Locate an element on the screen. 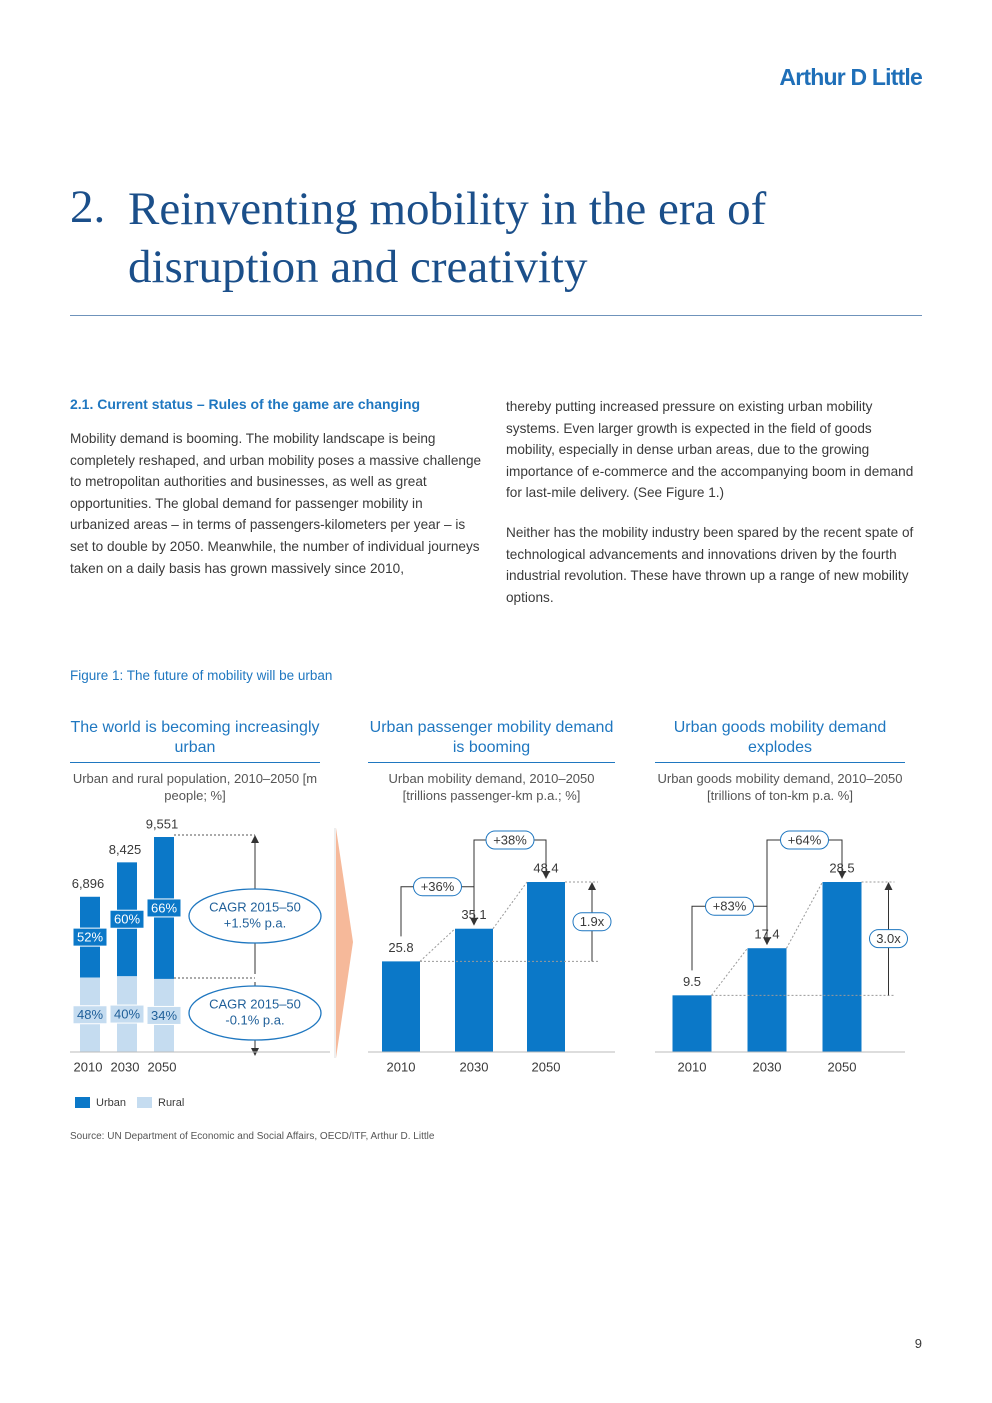 The height and width of the screenshot is (1403, 992). chart-title: The world is becoming increasingly urban is located at coordinates (195, 740).